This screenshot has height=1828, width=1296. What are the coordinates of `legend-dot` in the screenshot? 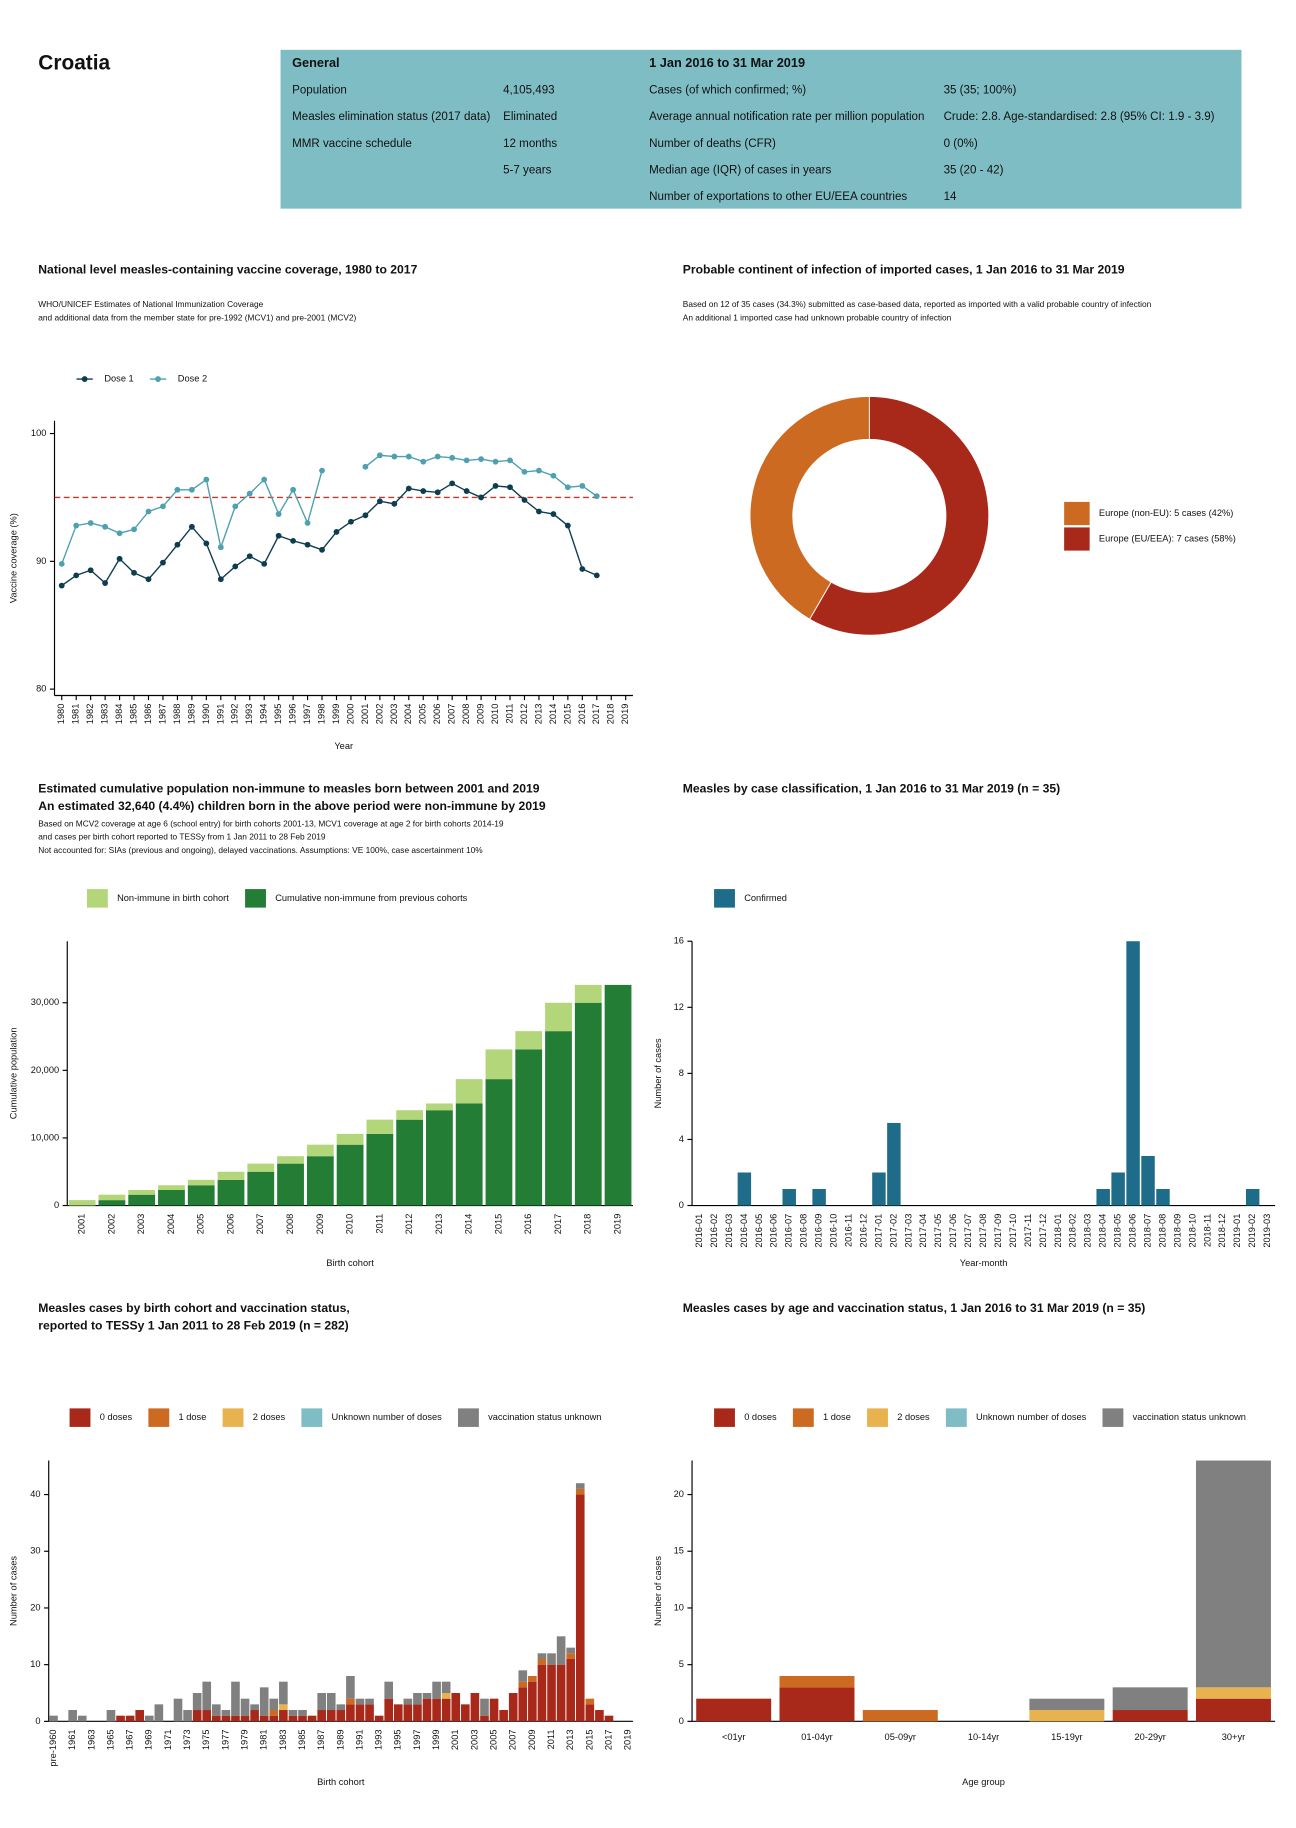 It's located at (158, 379).